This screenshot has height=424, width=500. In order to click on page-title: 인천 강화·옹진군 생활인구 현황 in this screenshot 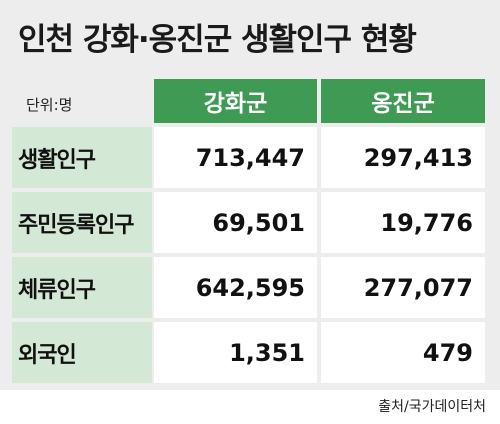, I will do `click(217, 40)`.